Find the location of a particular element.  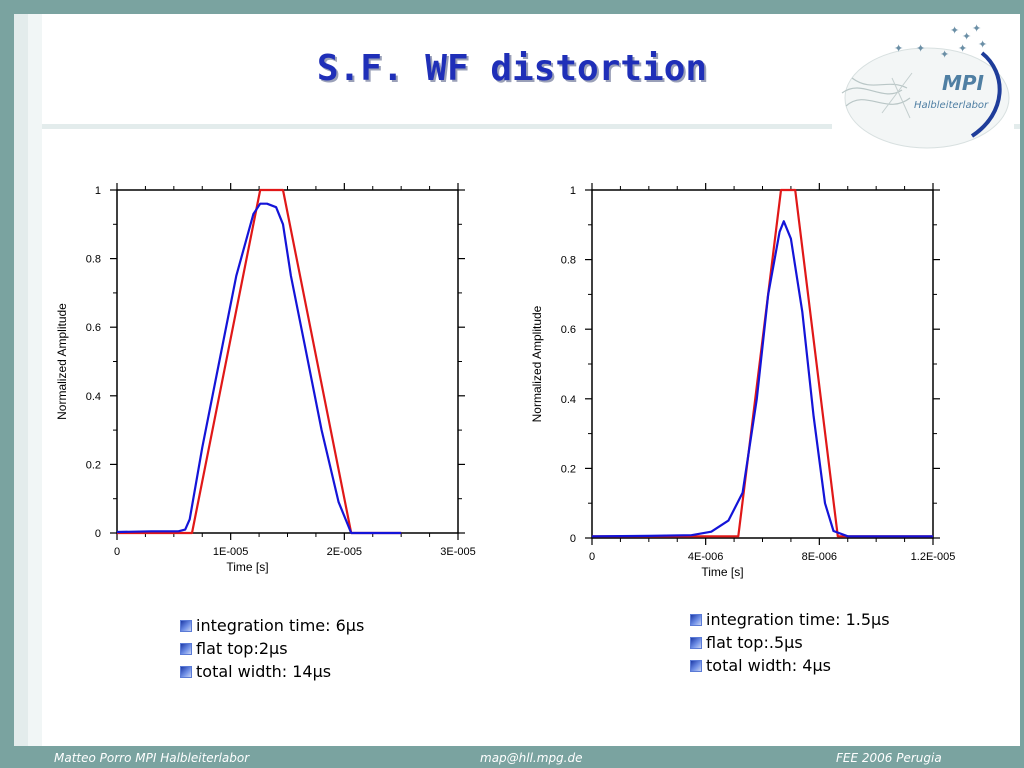

footer-author: Matteo Porro MPI Halbleiterlabor is located at coordinates (152, 758).